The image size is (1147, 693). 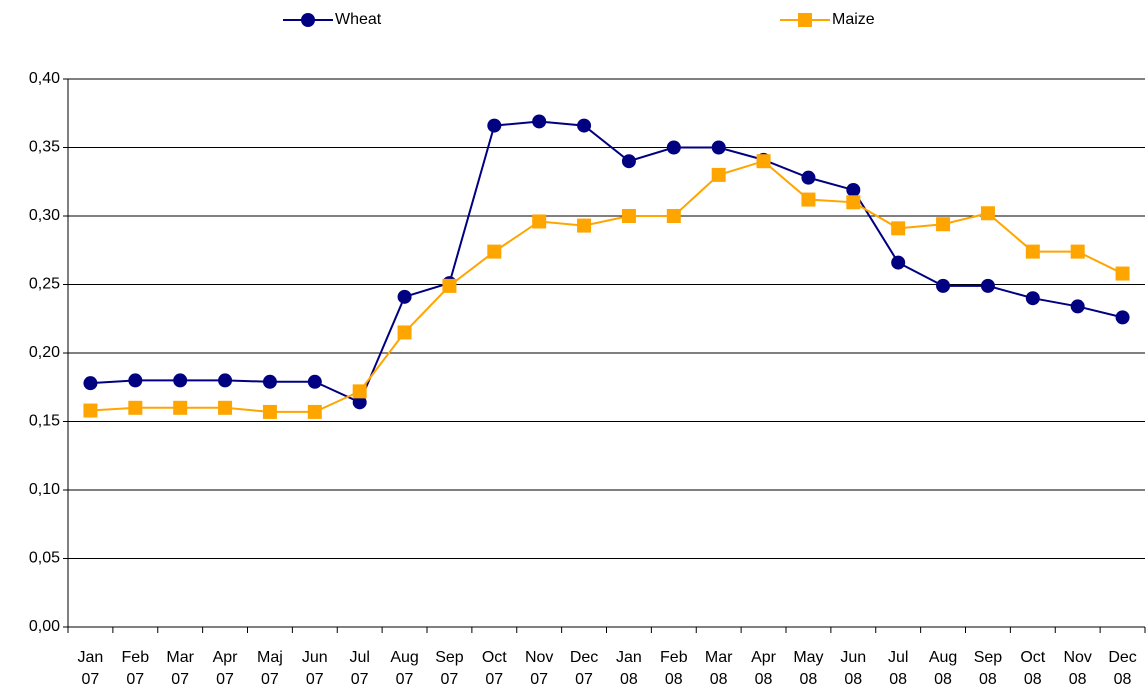 I want to click on x-tick-label: Jul 07, so click(x=359, y=668).